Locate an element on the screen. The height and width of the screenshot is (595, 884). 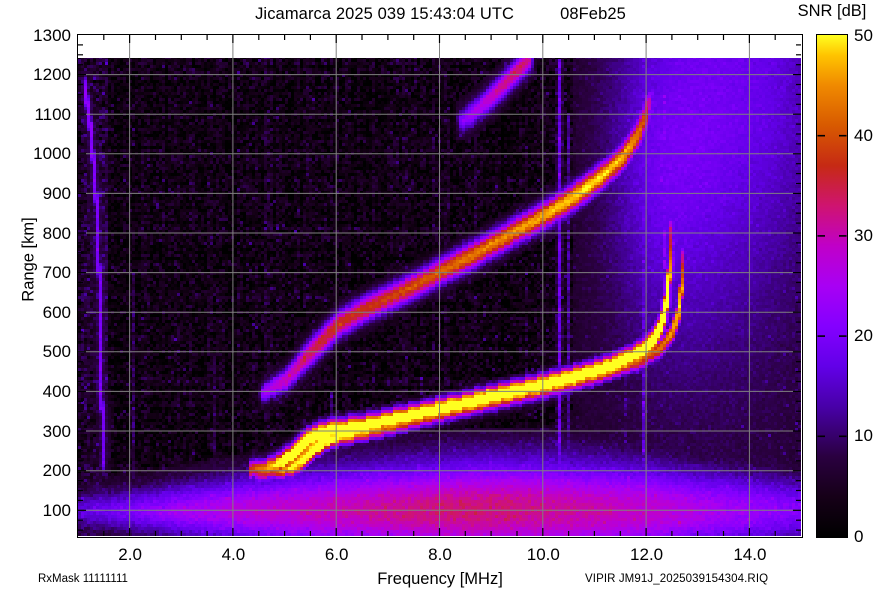
x-tick-label: 4.0 is located at coordinates (233, 554).